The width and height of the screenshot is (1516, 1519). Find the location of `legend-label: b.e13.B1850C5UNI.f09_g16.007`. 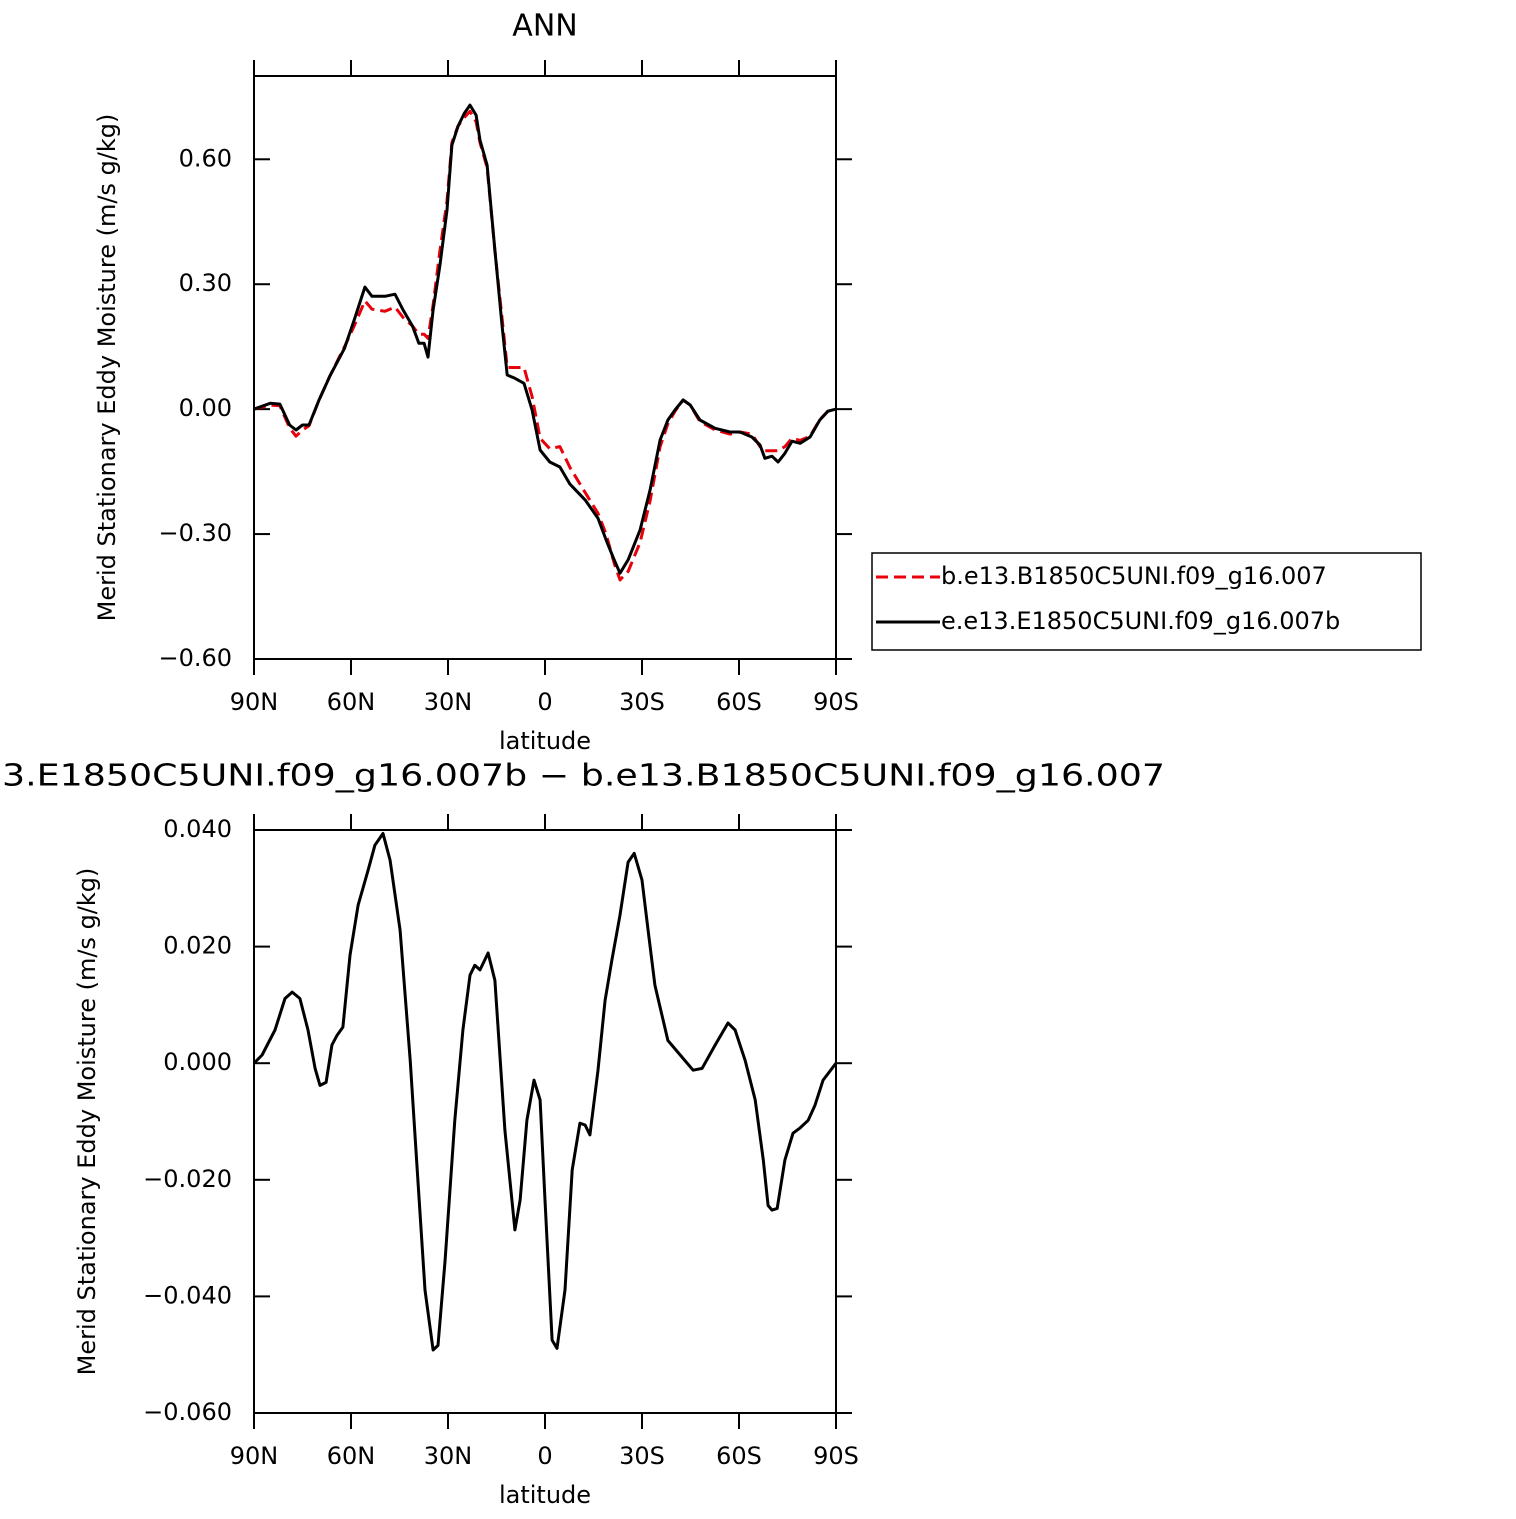

legend-label: b.e13.B1850C5UNI.f09_g16.007 is located at coordinates (1134, 576).